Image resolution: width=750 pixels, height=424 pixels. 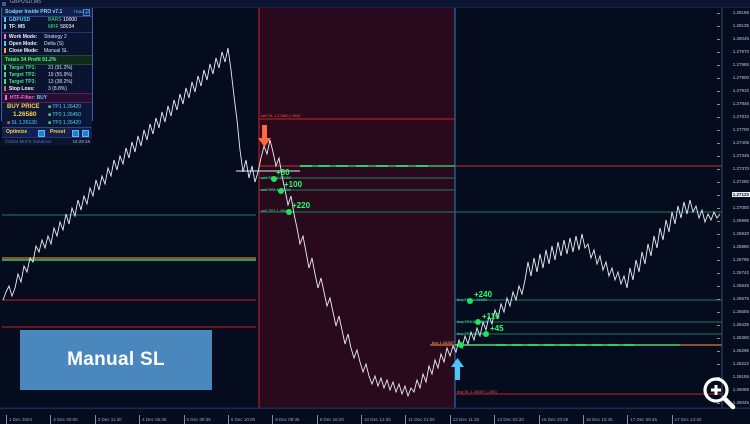 I want to click on close-mode-label: Close Mode:, so click(x=23, y=51).